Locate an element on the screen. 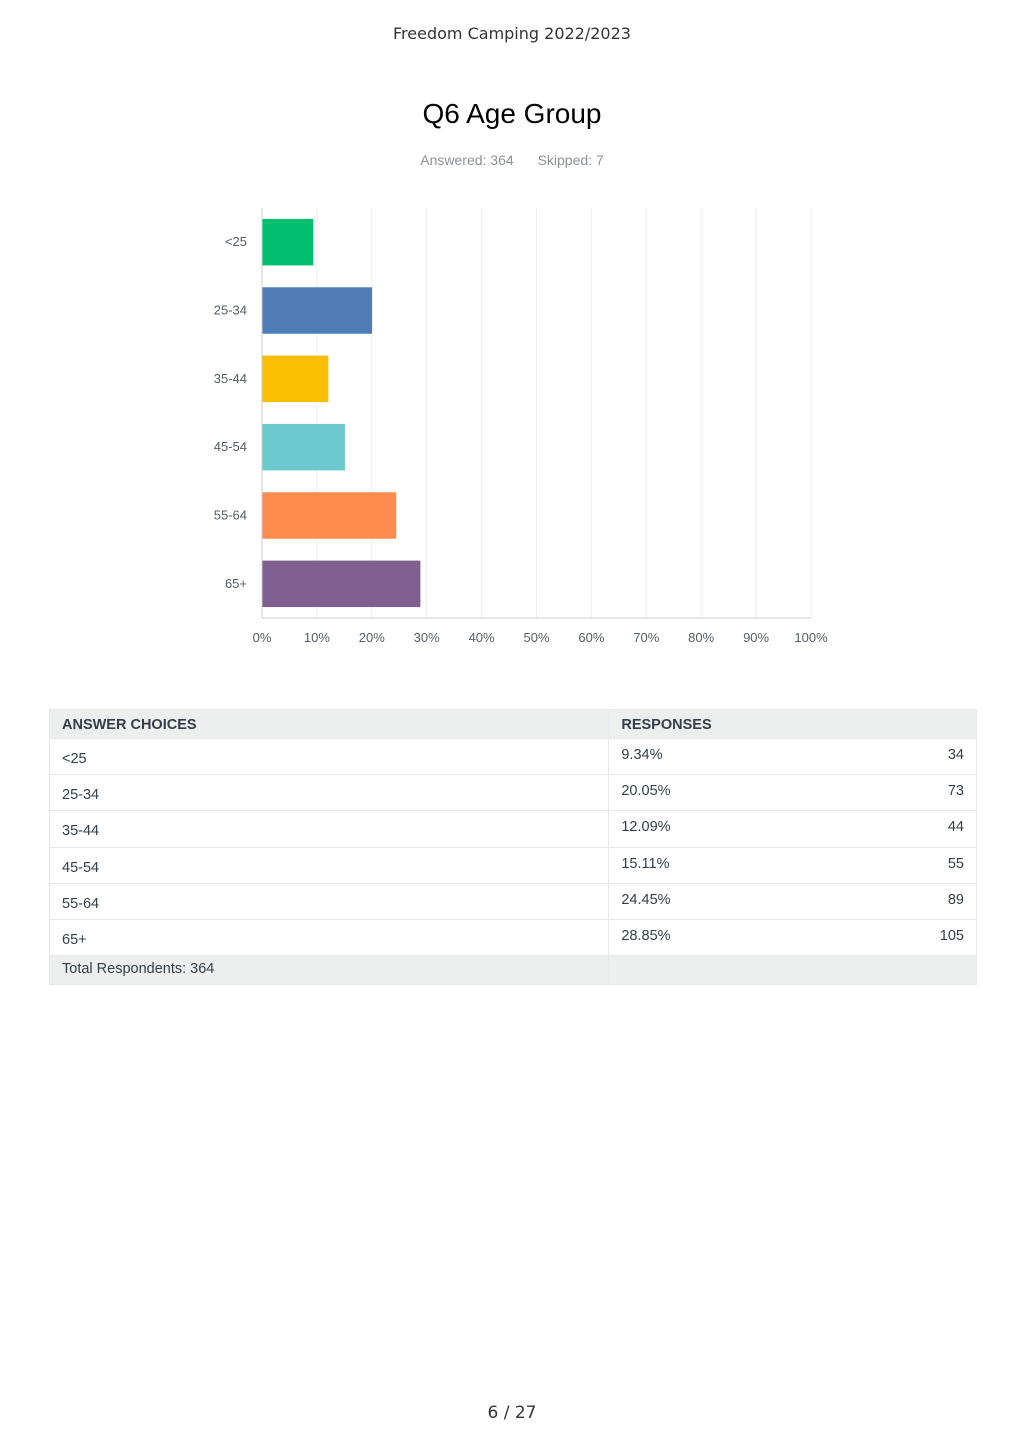  skipped-count: Skipped: 7 is located at coordinates (570, 160).